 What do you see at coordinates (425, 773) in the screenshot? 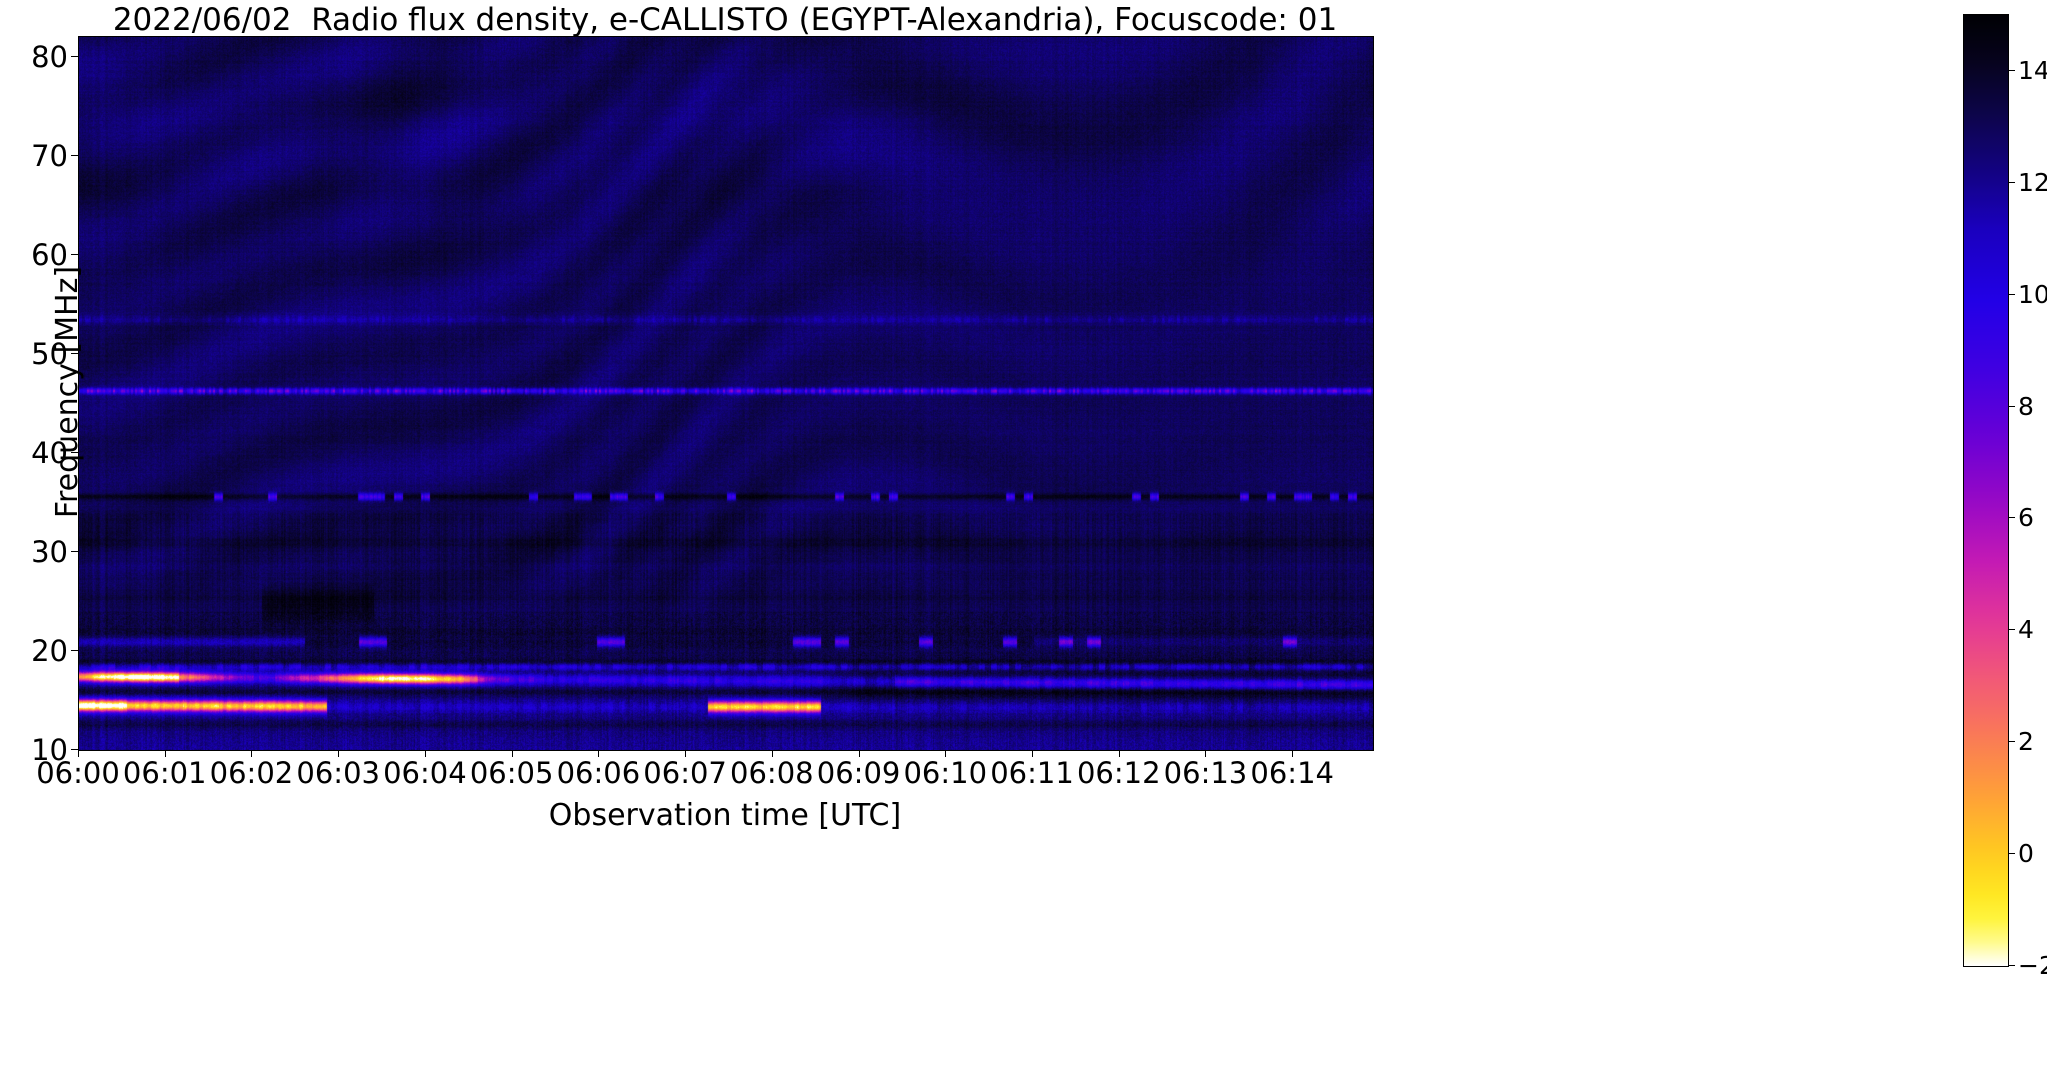
I see `x-axis-tick-label: 06:04` at bounding box center [425, 773].